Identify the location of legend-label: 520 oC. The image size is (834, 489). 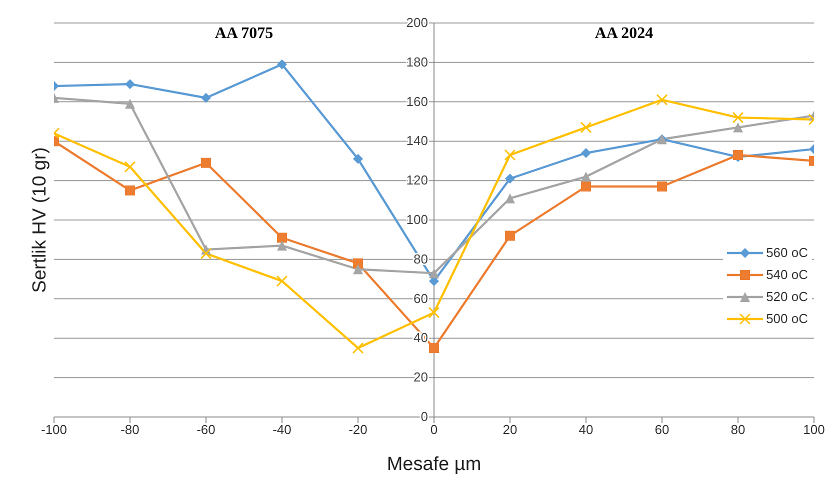
(787, 296).